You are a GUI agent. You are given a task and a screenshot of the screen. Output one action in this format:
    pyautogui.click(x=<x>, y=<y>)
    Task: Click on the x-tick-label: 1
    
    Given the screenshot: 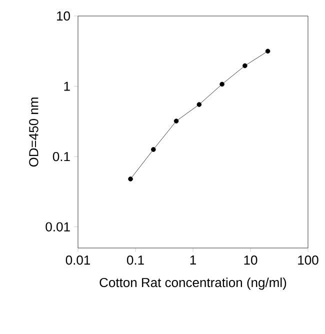 What is the action you would take?
    pyautogui.click(x=193, y=260)
    